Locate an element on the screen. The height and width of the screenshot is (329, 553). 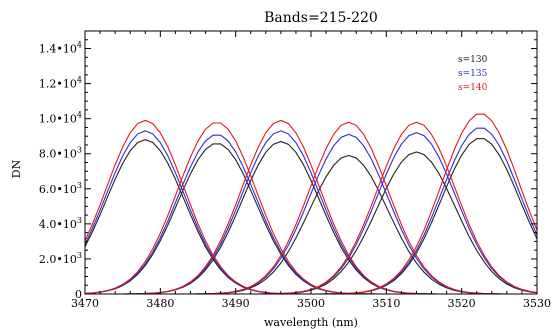
x-tick-label: 3470 is located at coordinates (85, 303).